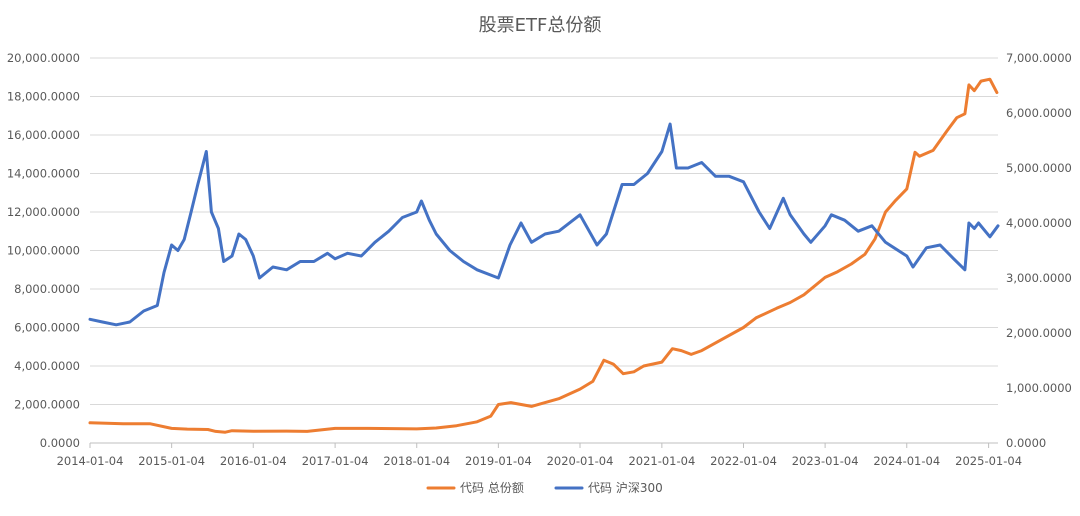  I want to click on y-left-tick-label: 12,000.0000, so click(43, 212).